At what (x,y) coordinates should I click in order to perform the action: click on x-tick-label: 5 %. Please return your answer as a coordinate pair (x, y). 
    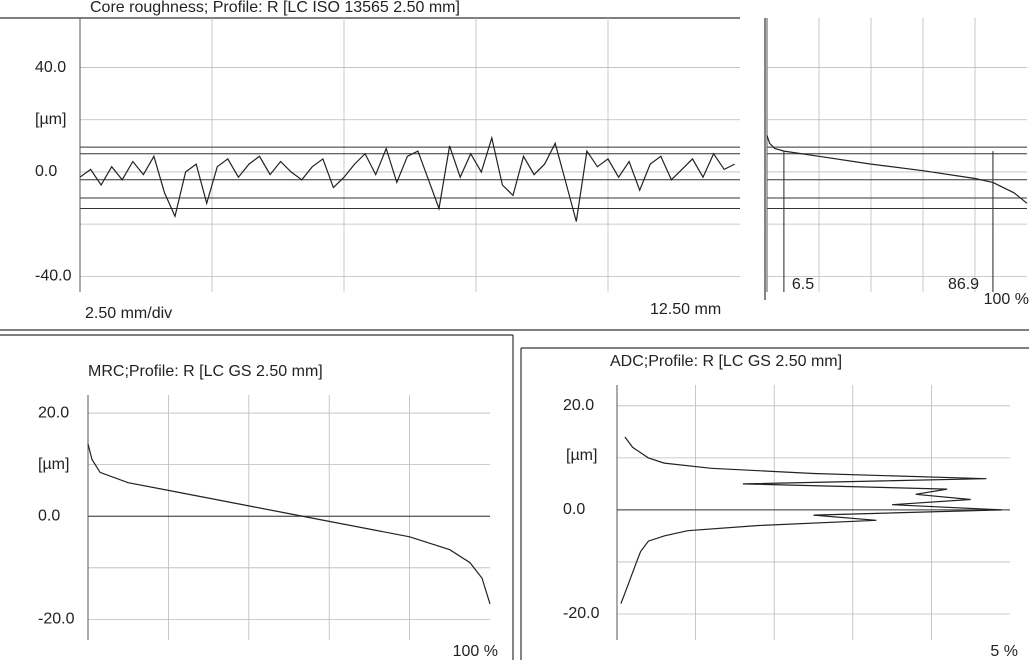
    Looking at the image, I should click on (1004, 651).